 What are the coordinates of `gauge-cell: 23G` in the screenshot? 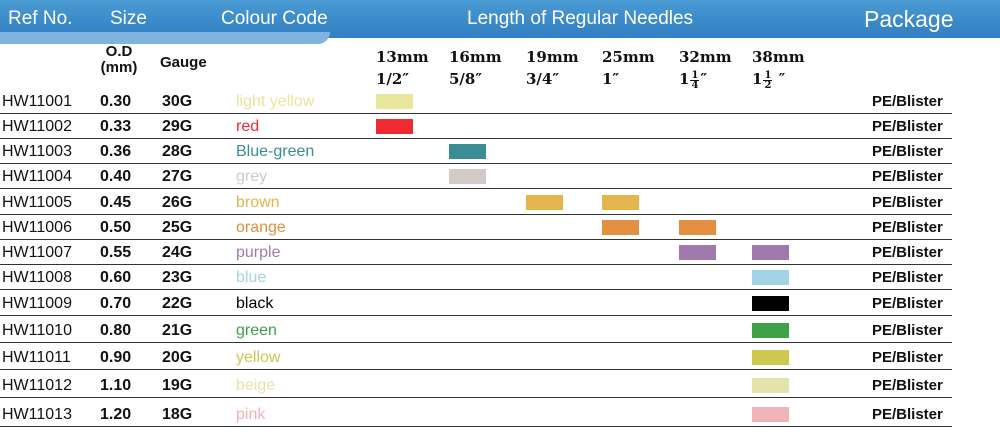 It's located at (177, 277).